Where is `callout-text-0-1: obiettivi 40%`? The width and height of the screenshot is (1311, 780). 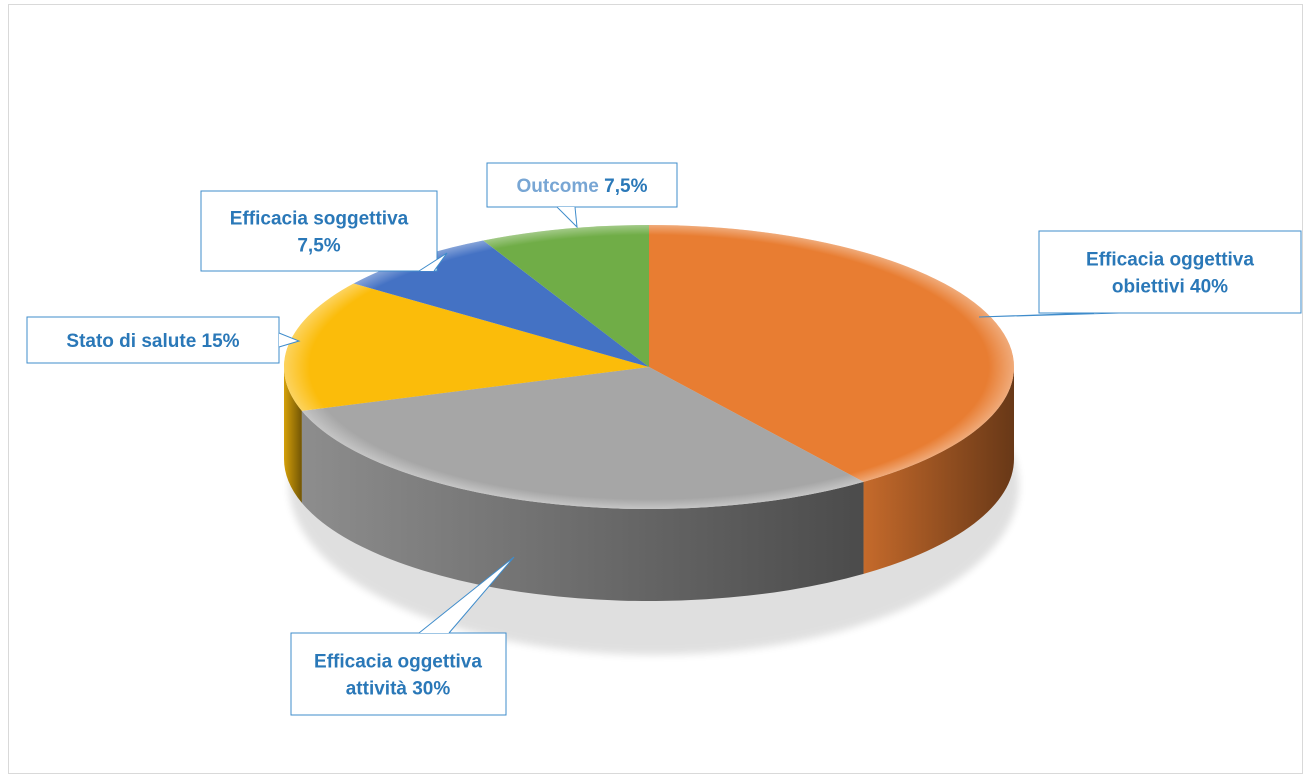
callout-text-0-1: obiettivi 40% is located at coordinates (1170, 287).